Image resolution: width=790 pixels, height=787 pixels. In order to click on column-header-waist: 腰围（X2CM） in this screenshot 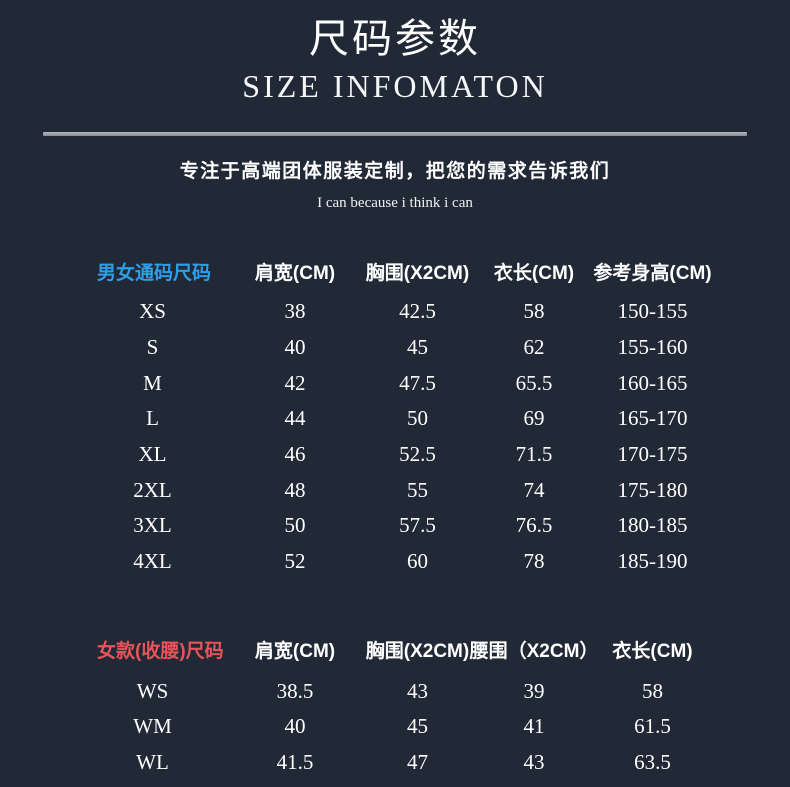, I will do `click(534, 651)`.